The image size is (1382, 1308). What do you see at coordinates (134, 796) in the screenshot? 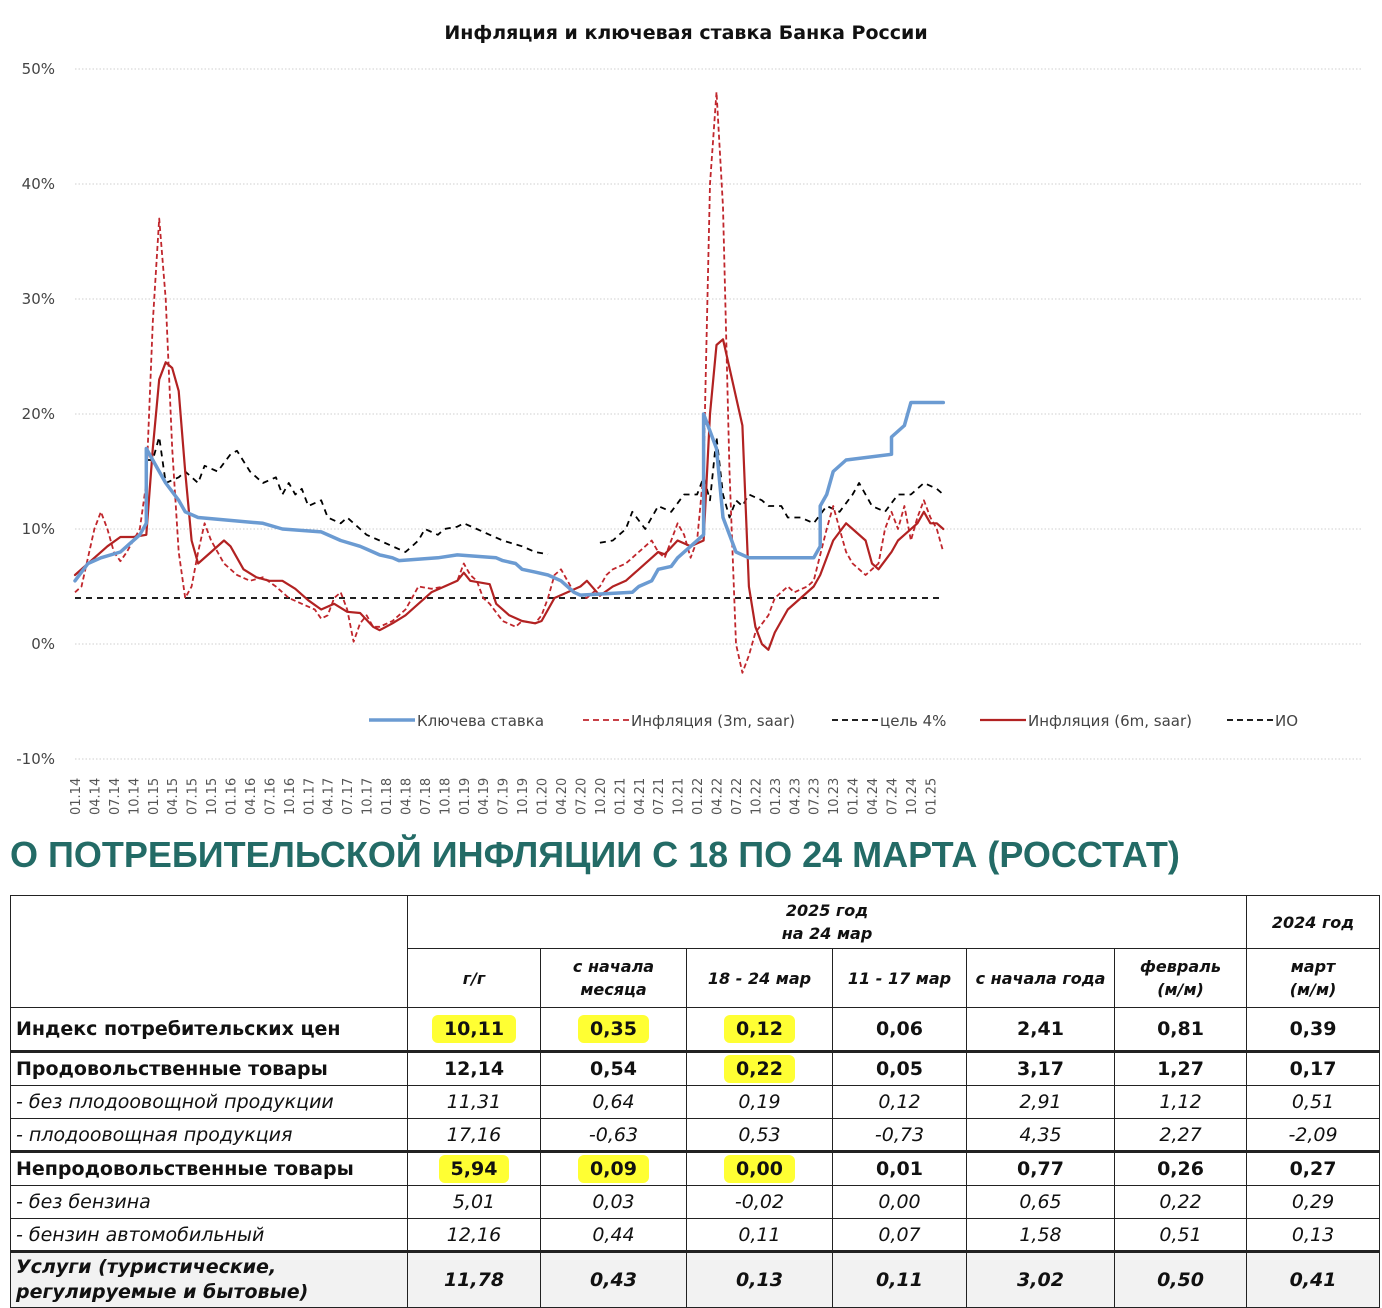
I see `x-tick-label: 10.14` at bounding box center [134, 796].